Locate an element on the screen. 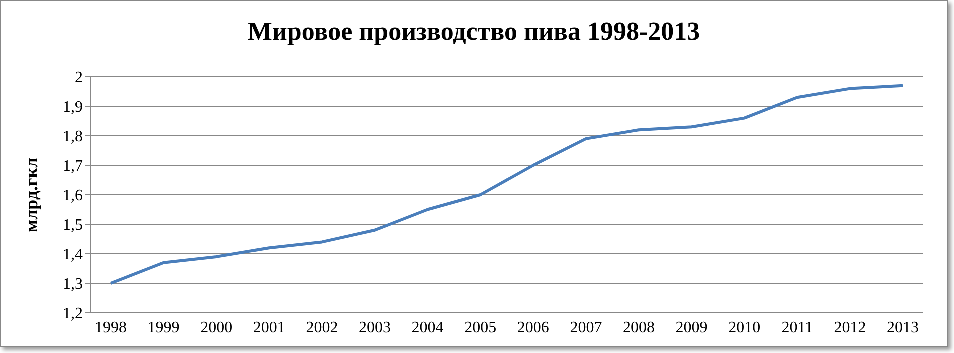  x-tick-label: 2005 is located at coordinates (480, 327).